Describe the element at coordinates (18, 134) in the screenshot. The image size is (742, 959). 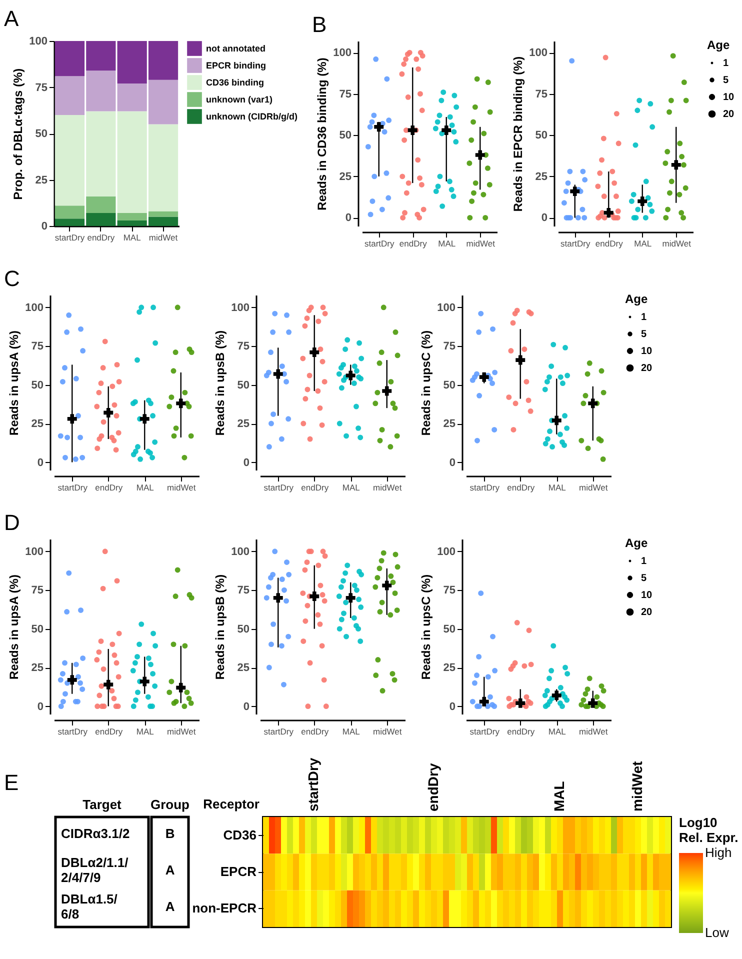
I see `y-axis-title: Prop. of DBLα-tags (%)` at that location.